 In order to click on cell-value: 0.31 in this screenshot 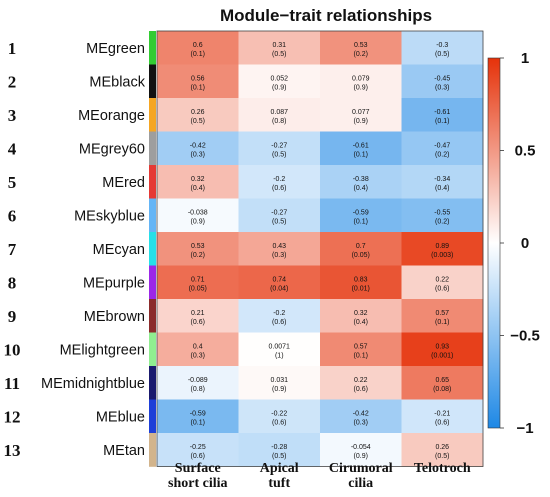, I will do `click(279, 45)`.